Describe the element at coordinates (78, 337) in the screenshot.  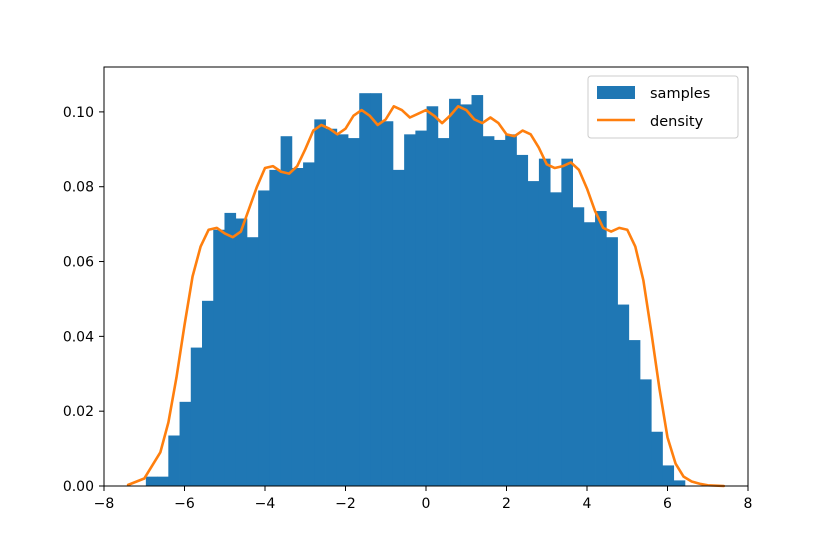
I see `y-tick-label: 0.04` at that location.